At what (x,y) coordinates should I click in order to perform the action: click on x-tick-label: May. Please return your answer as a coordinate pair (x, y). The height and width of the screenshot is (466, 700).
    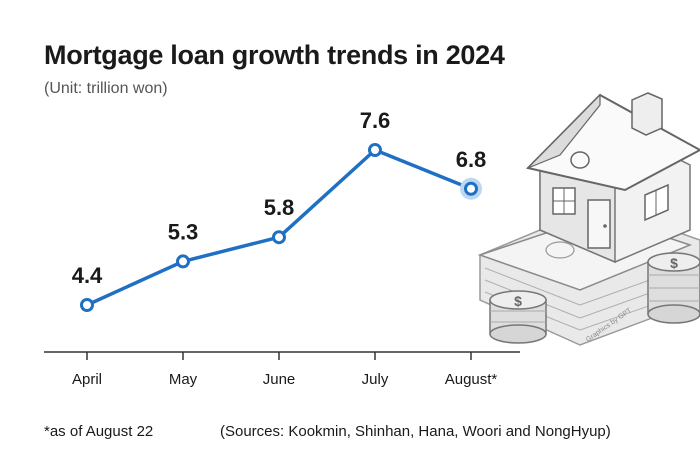
    Looking at the image, I should click on (183, 379).